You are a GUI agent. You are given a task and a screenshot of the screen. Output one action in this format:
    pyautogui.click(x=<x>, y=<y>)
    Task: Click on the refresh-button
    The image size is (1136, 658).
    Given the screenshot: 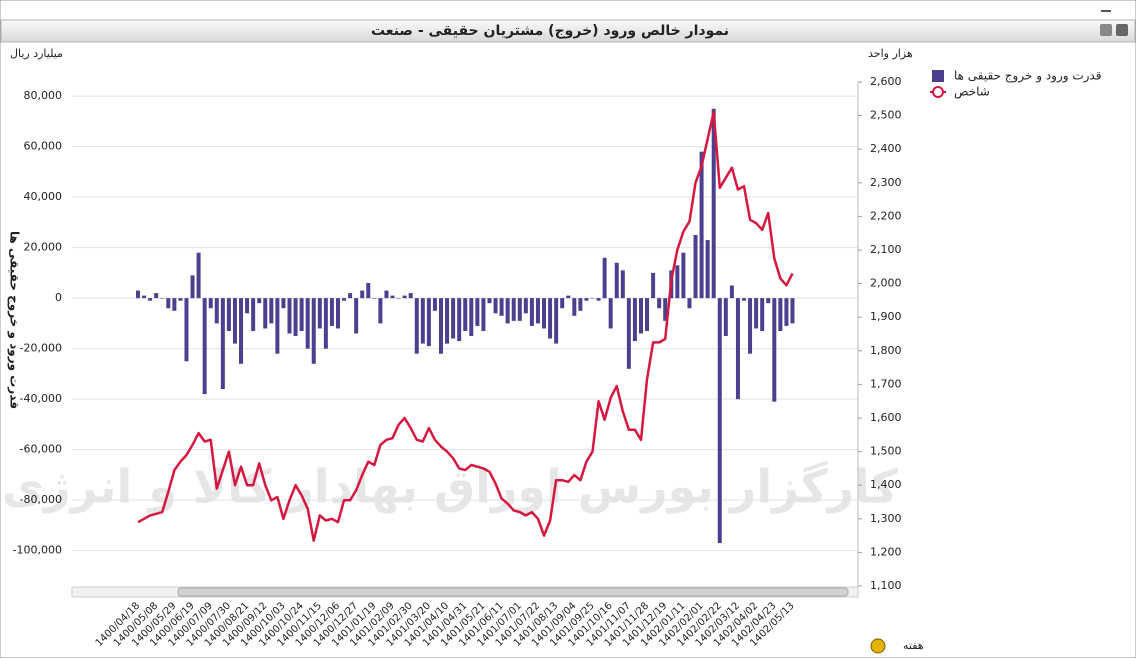 What is the action you would take?
    pyautogui.click(x=878, y=646)
    